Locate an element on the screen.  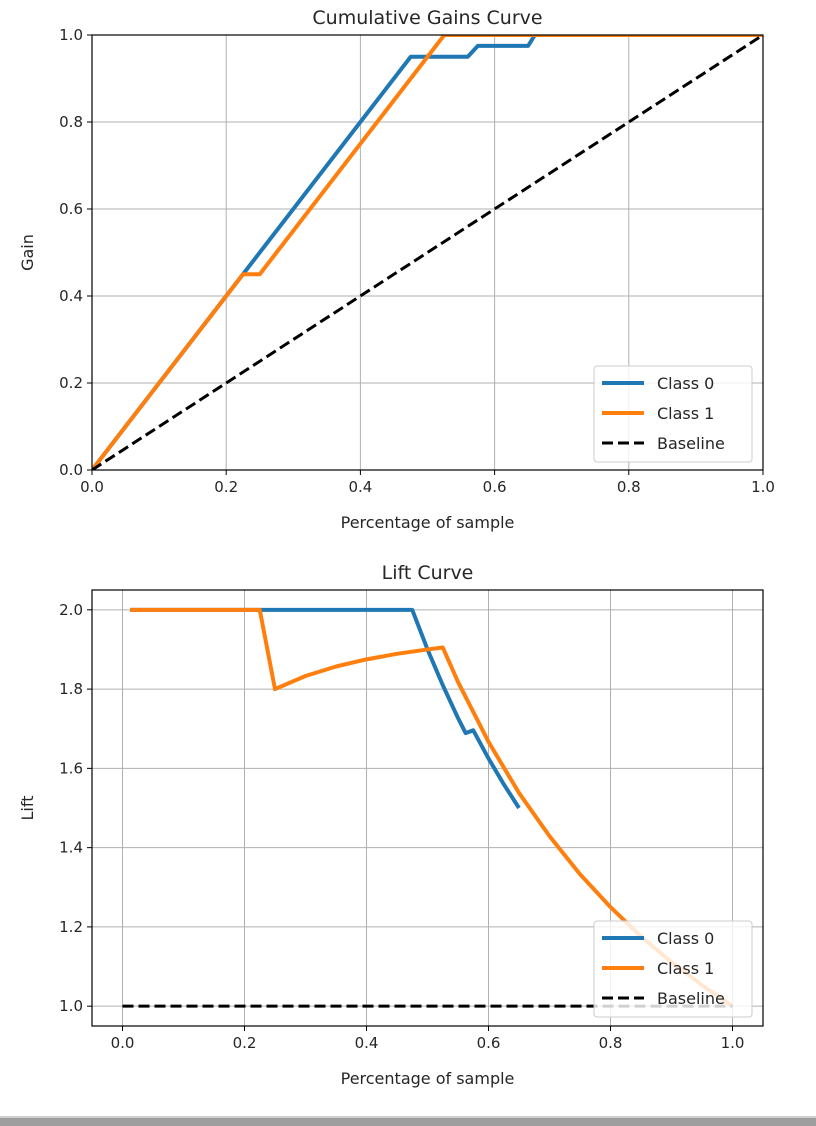
horizontal-scrollbar is located at coordinates (408, 1122).